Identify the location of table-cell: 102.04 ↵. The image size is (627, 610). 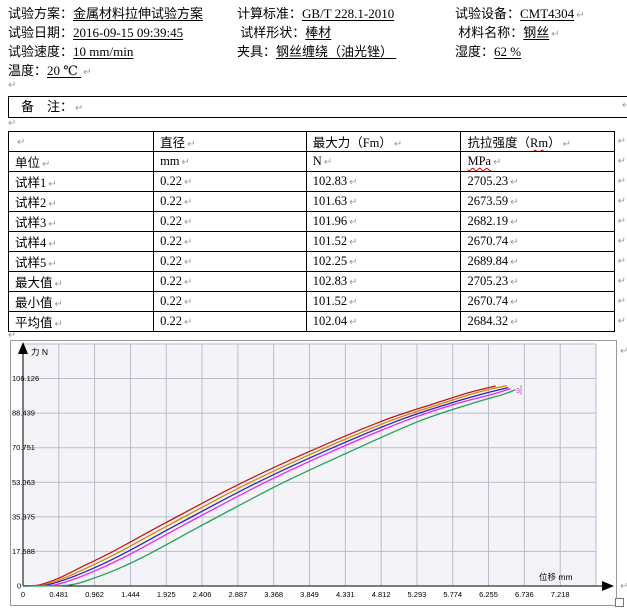
(383, 321).